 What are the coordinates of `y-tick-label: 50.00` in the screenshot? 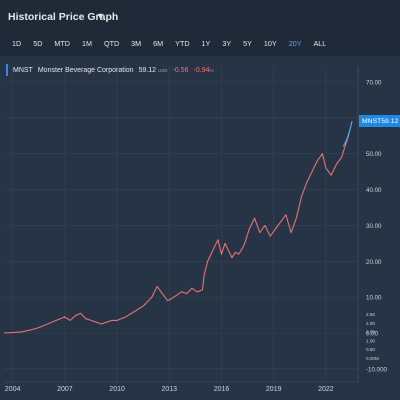 It's located at (374, 154).